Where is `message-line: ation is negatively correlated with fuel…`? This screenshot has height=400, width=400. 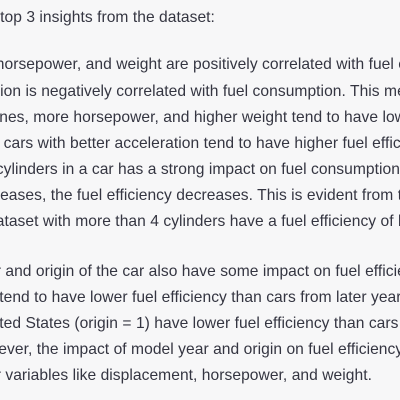
message-line: ation is negatively correlated with fuel… is located at coordinates (200, 91).